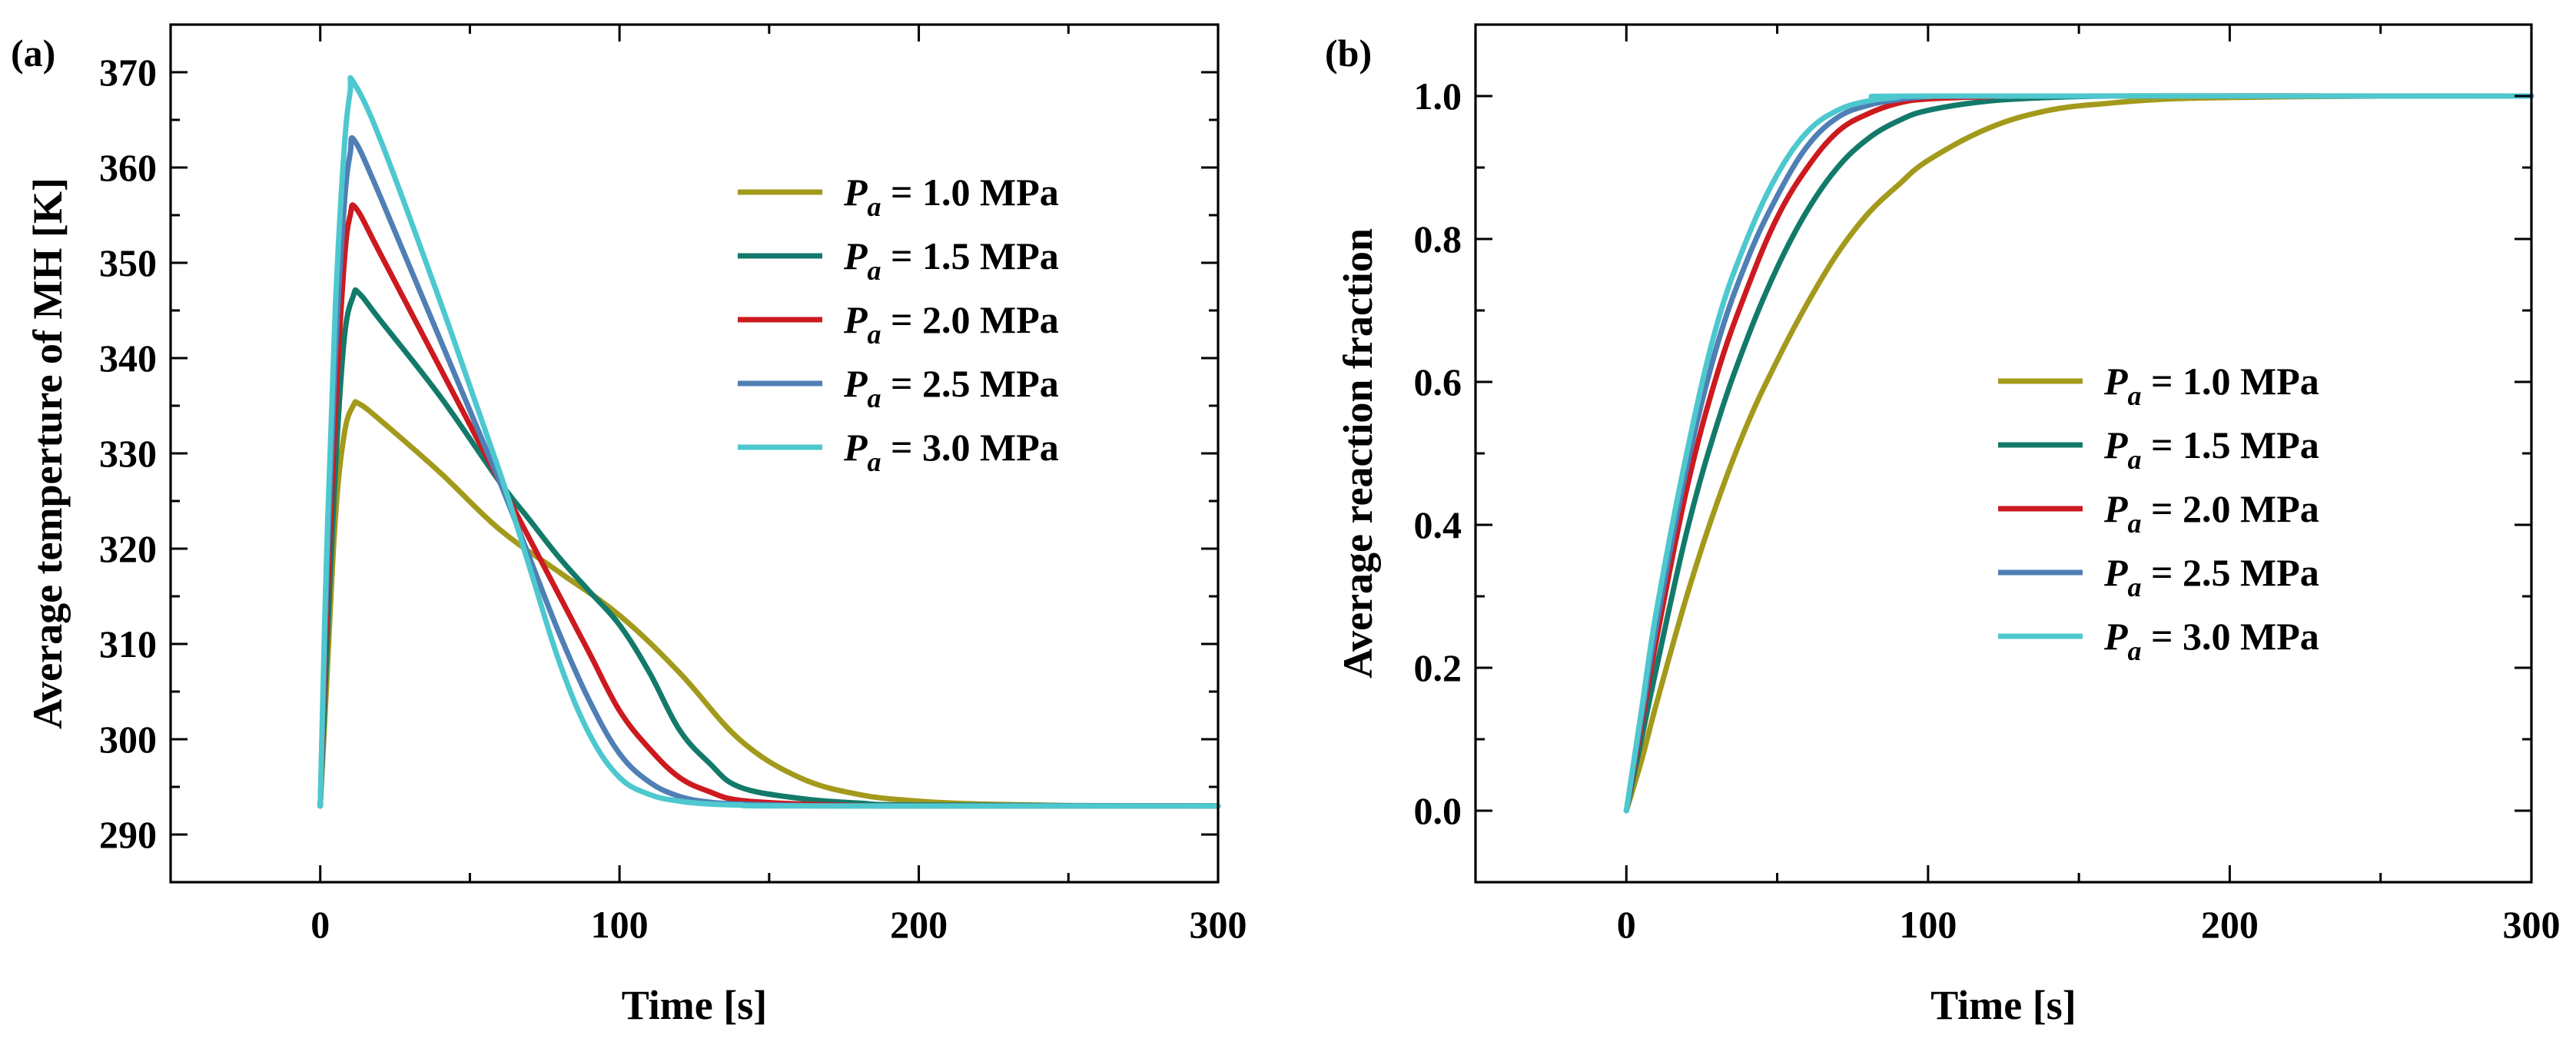 This screenshot has width=2576, height=1042. What do you see at coordinates (1438, 381) in the screenshot?
I see `y-tick-label: 0.6` at bounding box center [1438, 381].